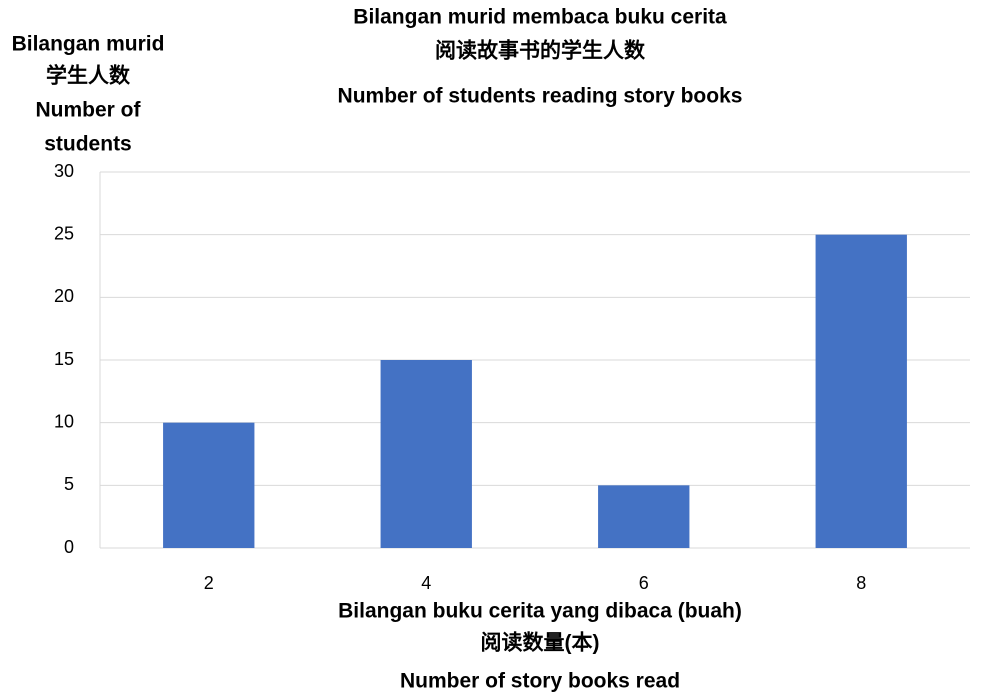 The height and width of the screenshot is (694, 995). What do you see at coordinates (64, 233) in the screenshot?
I see `y-tick-label: 25` at bounding box center [64, 233].